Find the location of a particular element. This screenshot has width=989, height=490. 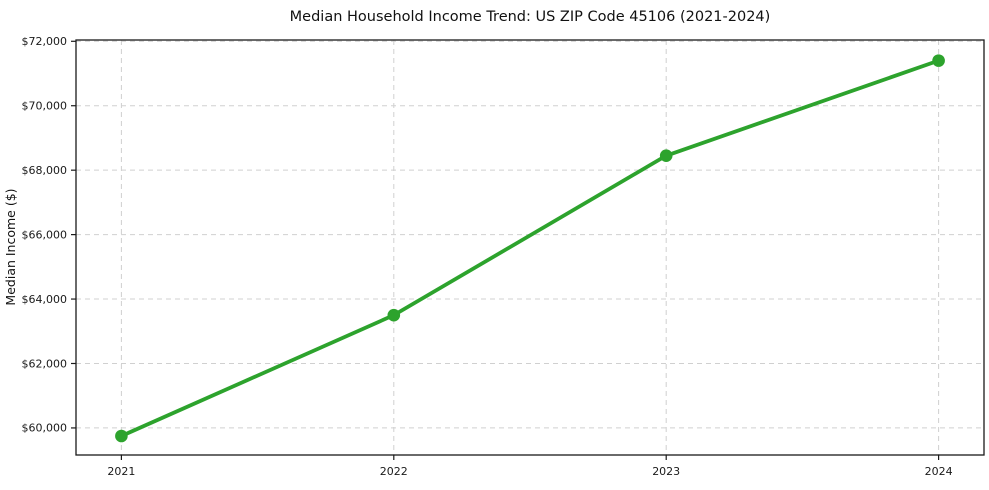

y-tick-label: $70,000 is located at coordinates (45, 106).